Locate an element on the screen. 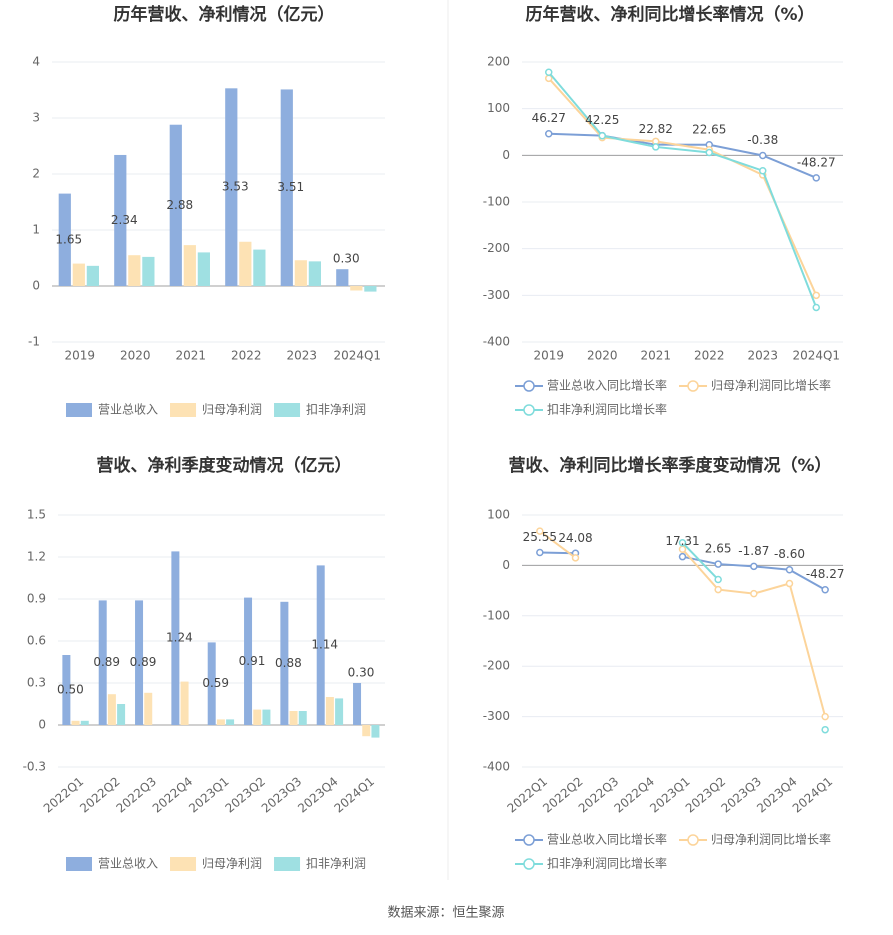  x-tick-label: 2023Q2 is located at coordinates (245, 794).